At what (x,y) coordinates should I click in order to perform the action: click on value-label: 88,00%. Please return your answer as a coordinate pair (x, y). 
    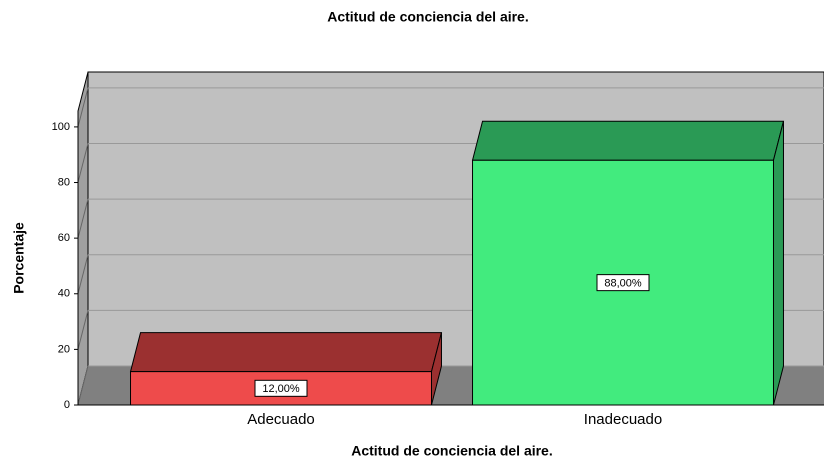
    Looking at the image, I should click on (623, 284).